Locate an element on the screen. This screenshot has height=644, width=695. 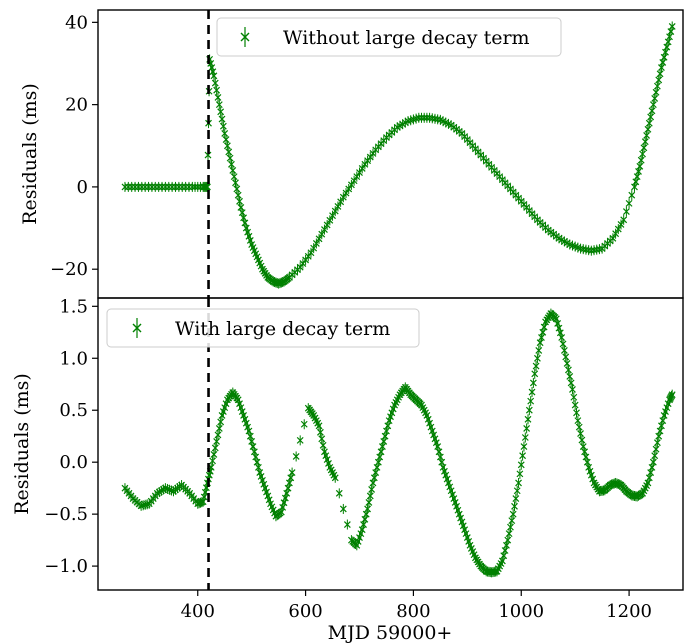
x-tick-label: 800 is located at coordinates (413, 611).